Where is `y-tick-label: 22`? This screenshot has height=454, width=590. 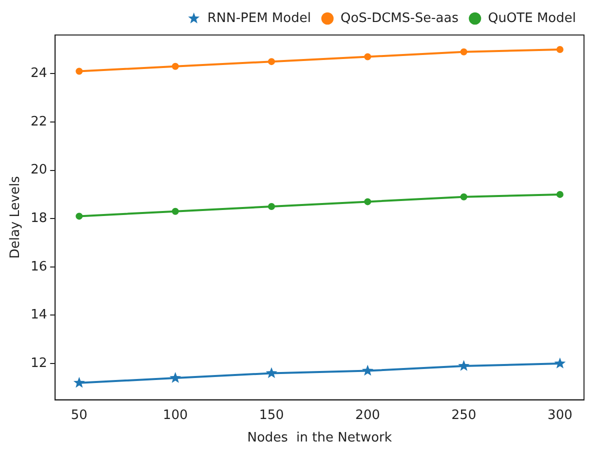 y-tick-label: 22 is located at coordinates (39, 122).